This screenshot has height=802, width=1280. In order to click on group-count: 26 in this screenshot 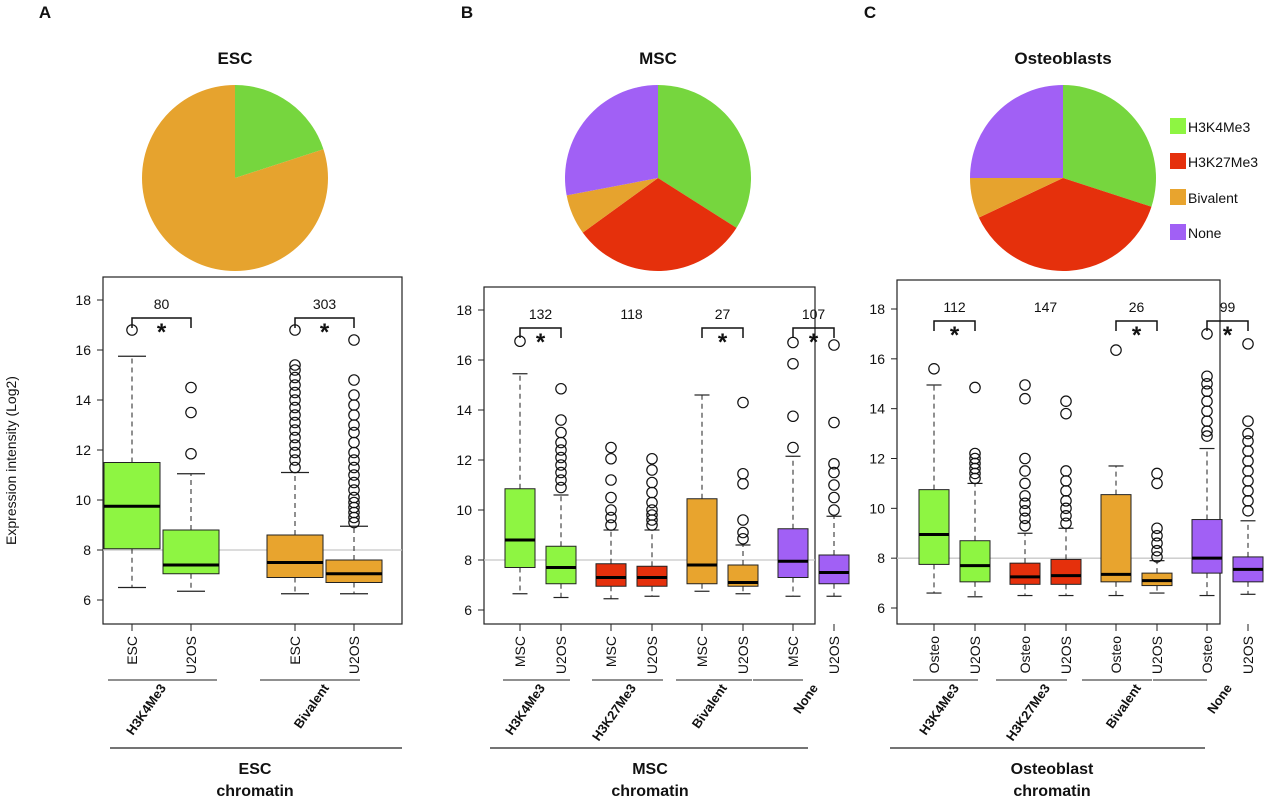, I will do `click(1137, 307)`.